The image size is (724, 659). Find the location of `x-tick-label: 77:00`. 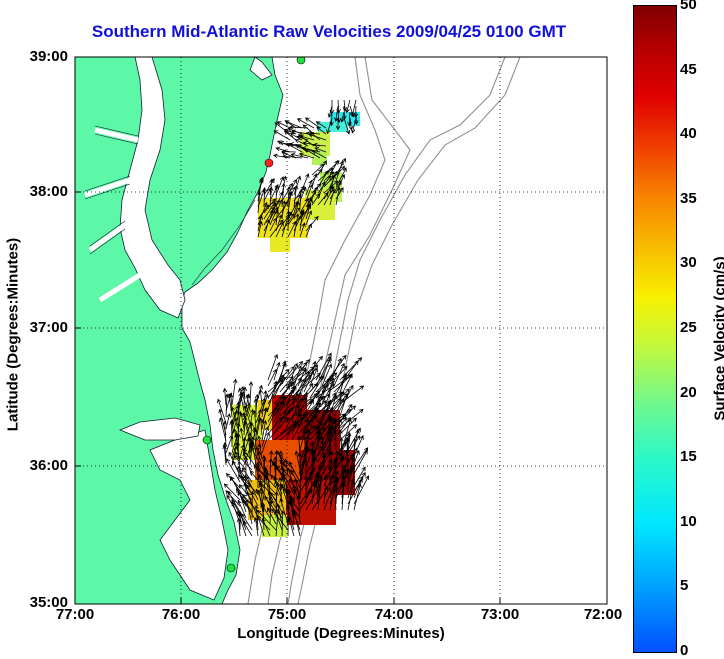

x-tick-label: 77:00 is located at coordinates (75, 614).